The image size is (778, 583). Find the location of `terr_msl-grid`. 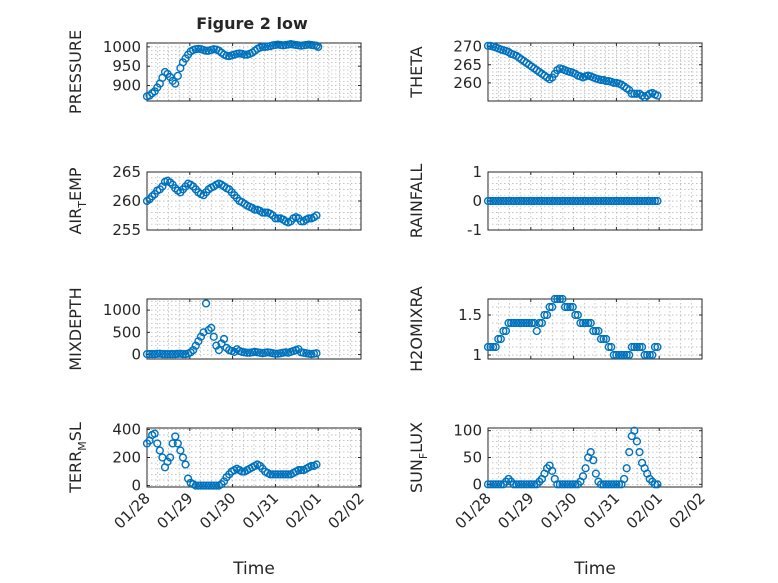

terr_msl-grid is located at coordinates (254, 457).